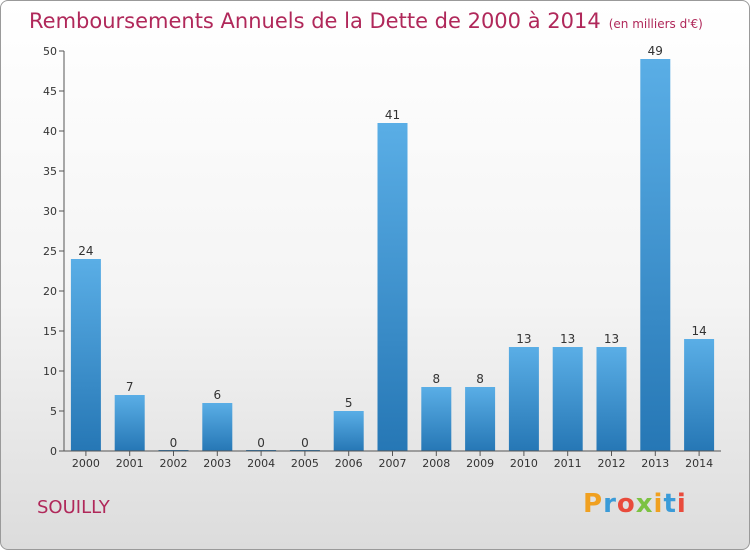  Describe the element at coordinates (50, 131) in the screenshot. I see `y-tick-label: 40` at that location.